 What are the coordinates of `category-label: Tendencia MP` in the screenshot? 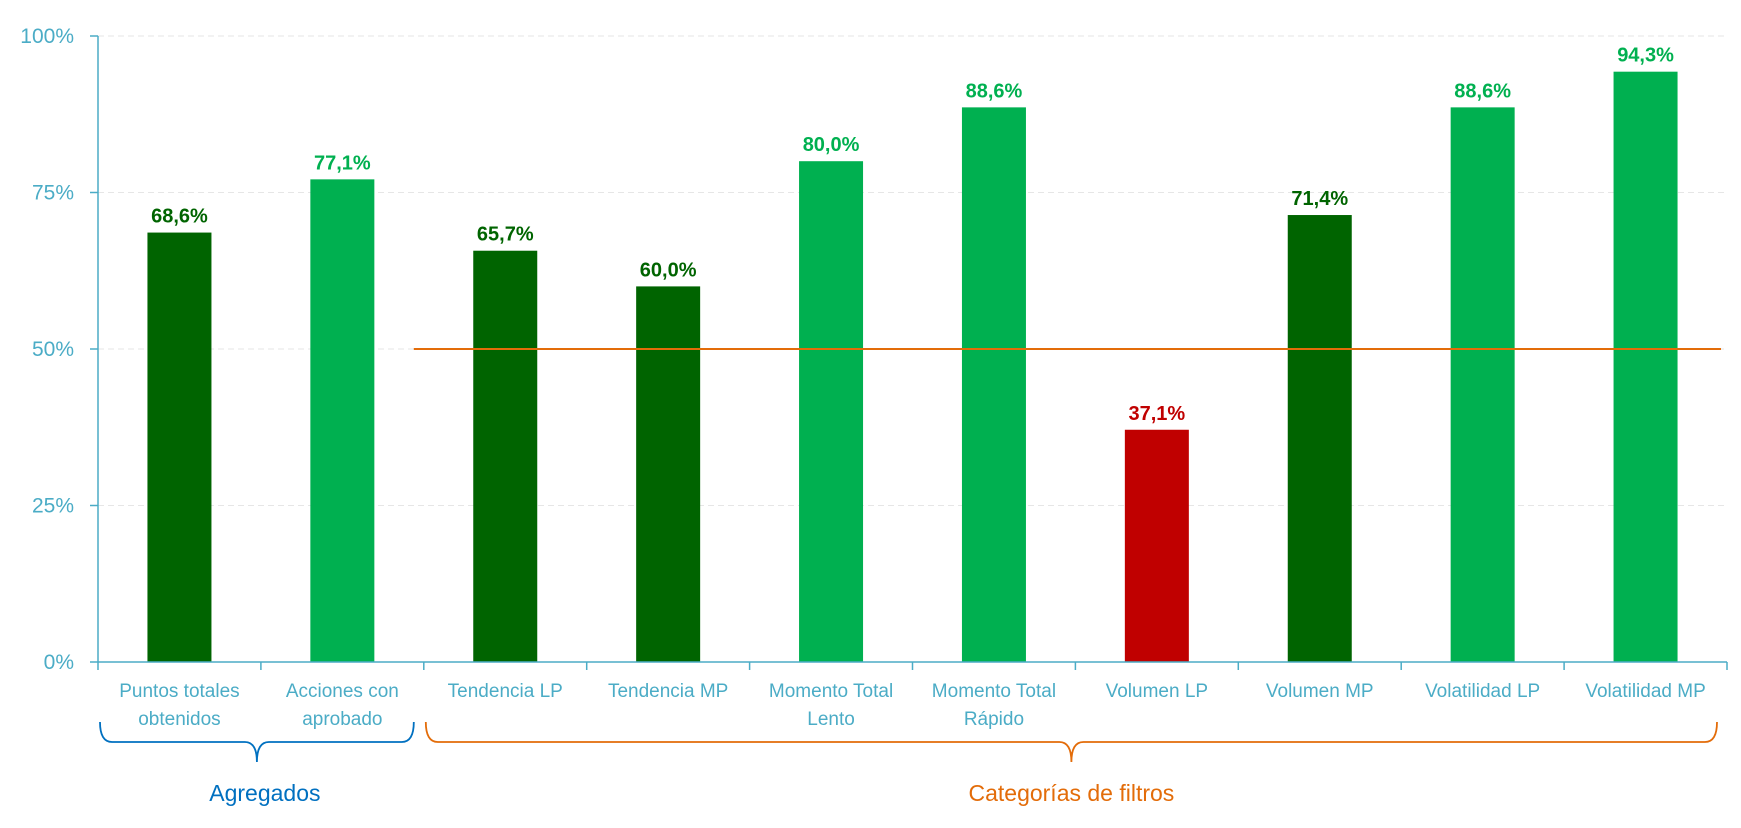 It's located at (668, 691).